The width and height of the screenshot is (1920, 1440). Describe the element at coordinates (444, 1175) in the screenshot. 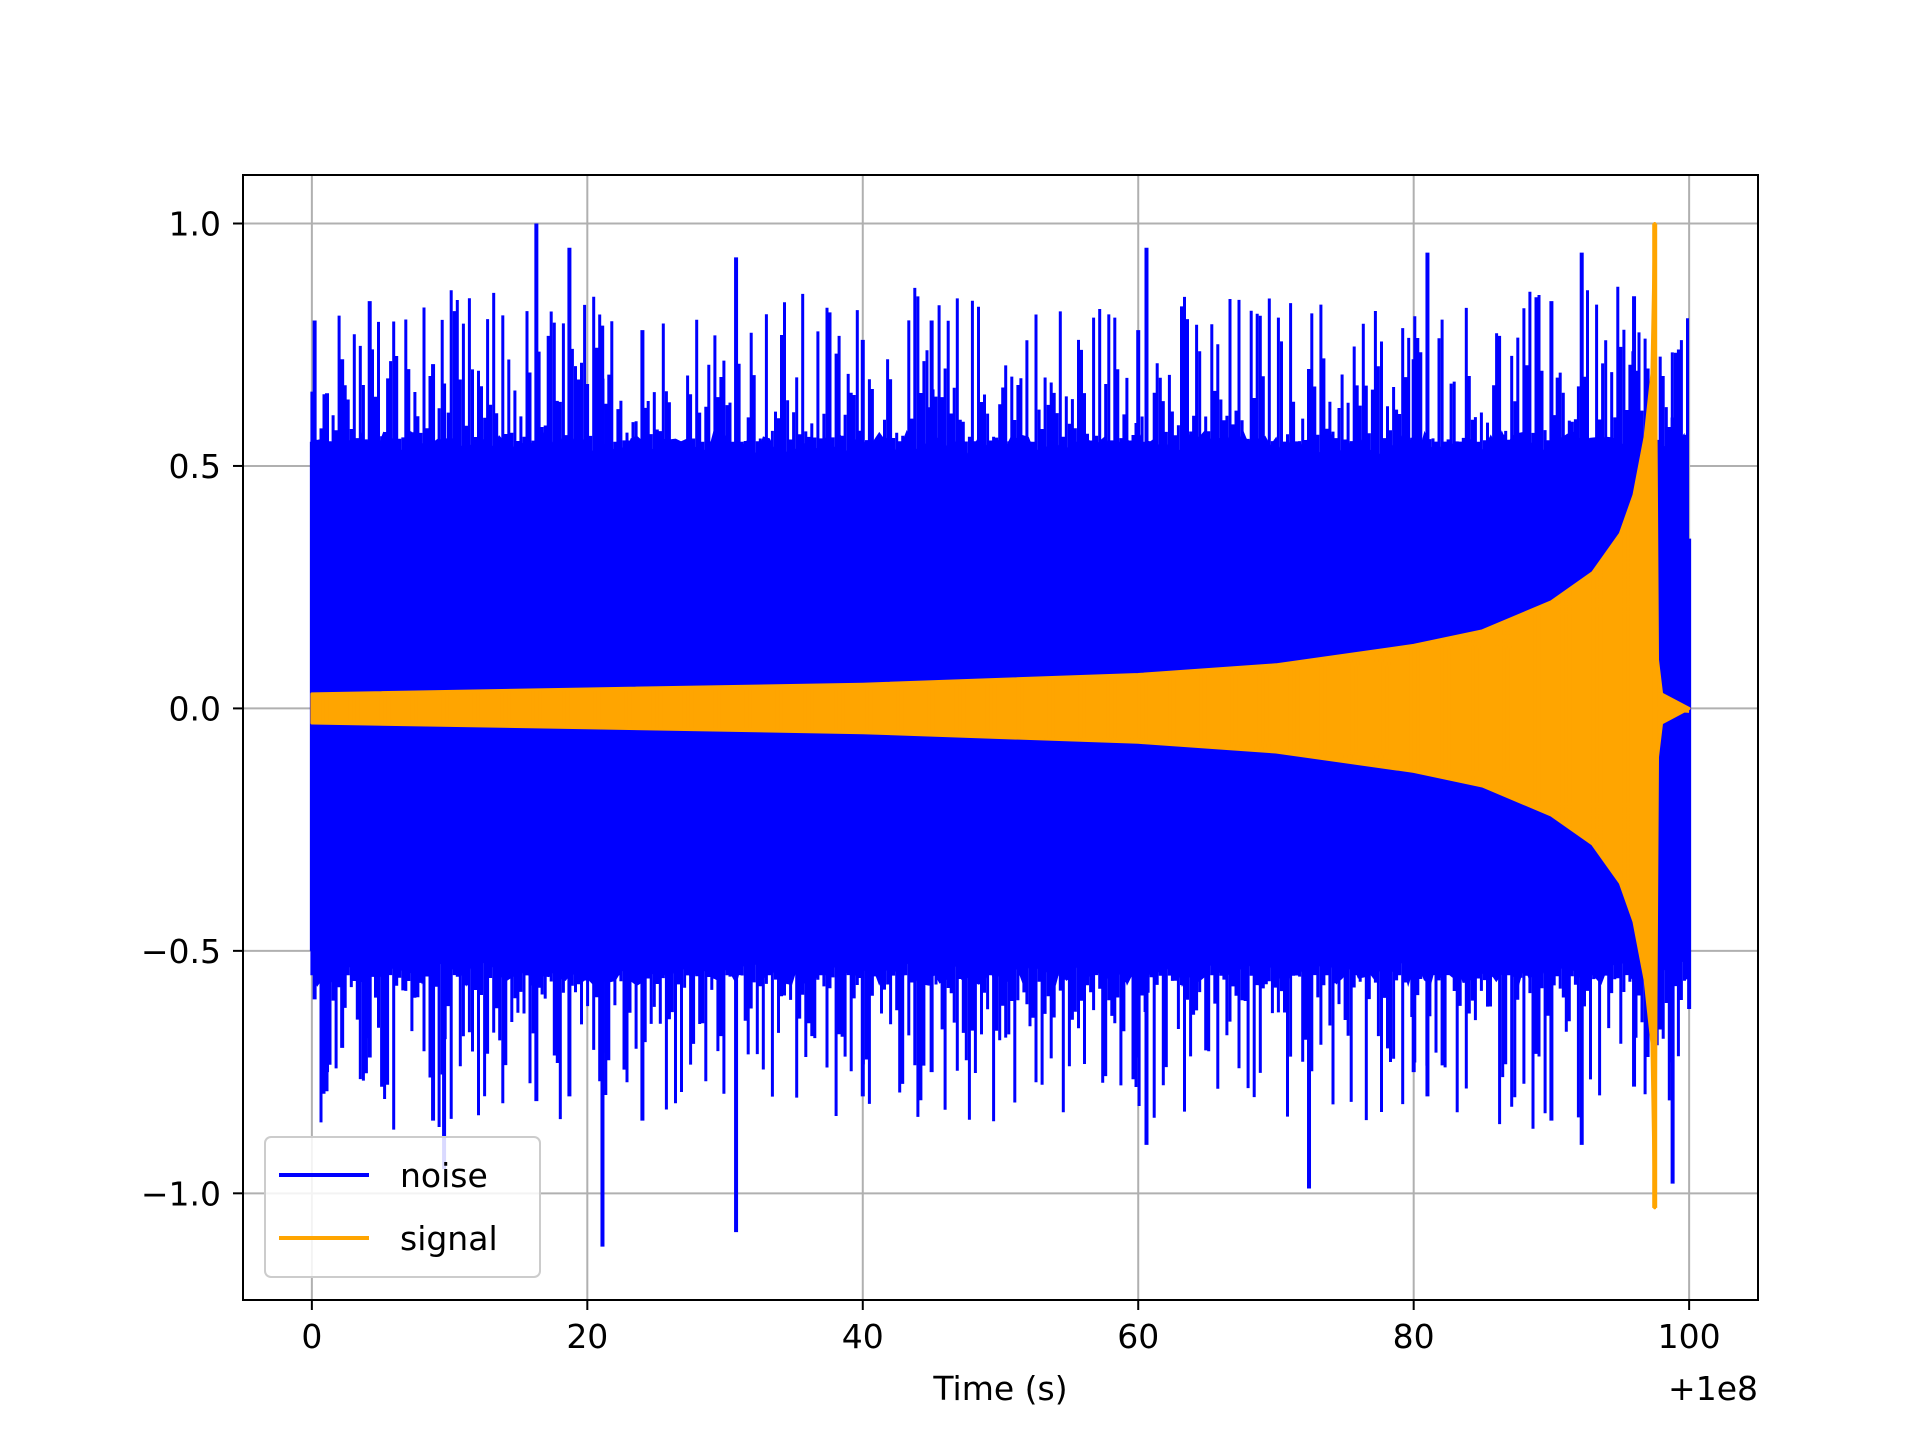

I see `legend-label-noise: noise` at that location.